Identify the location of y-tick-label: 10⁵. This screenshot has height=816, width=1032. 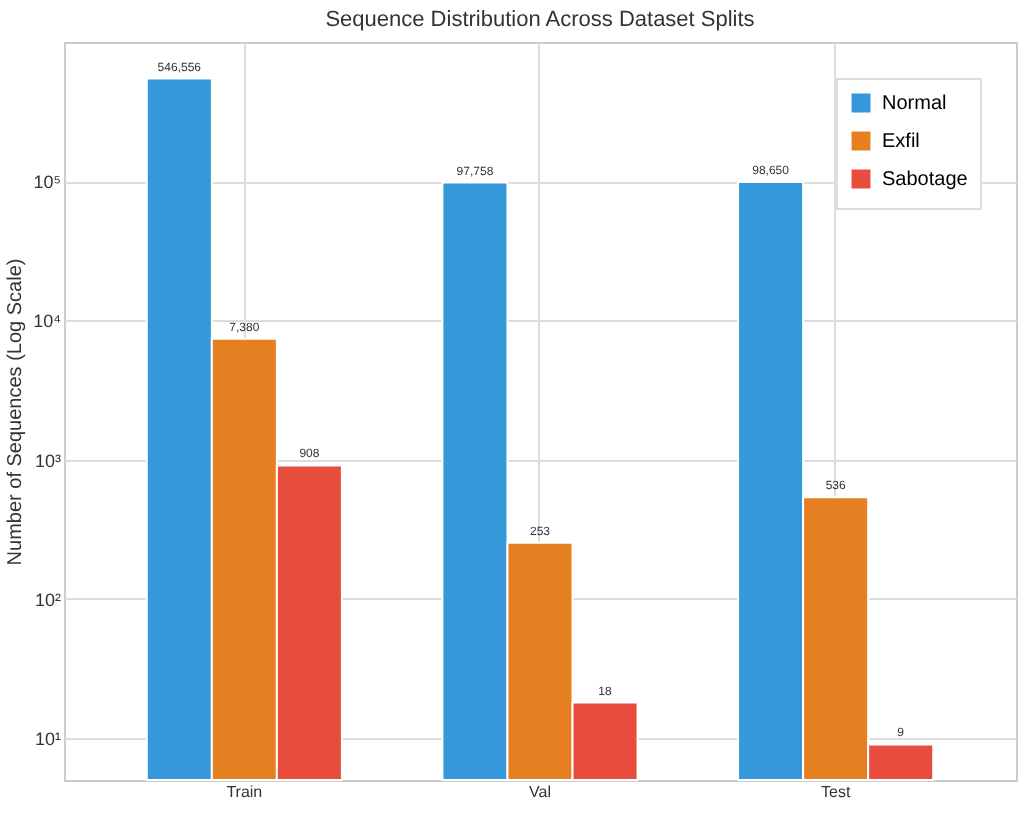
(47, 182).